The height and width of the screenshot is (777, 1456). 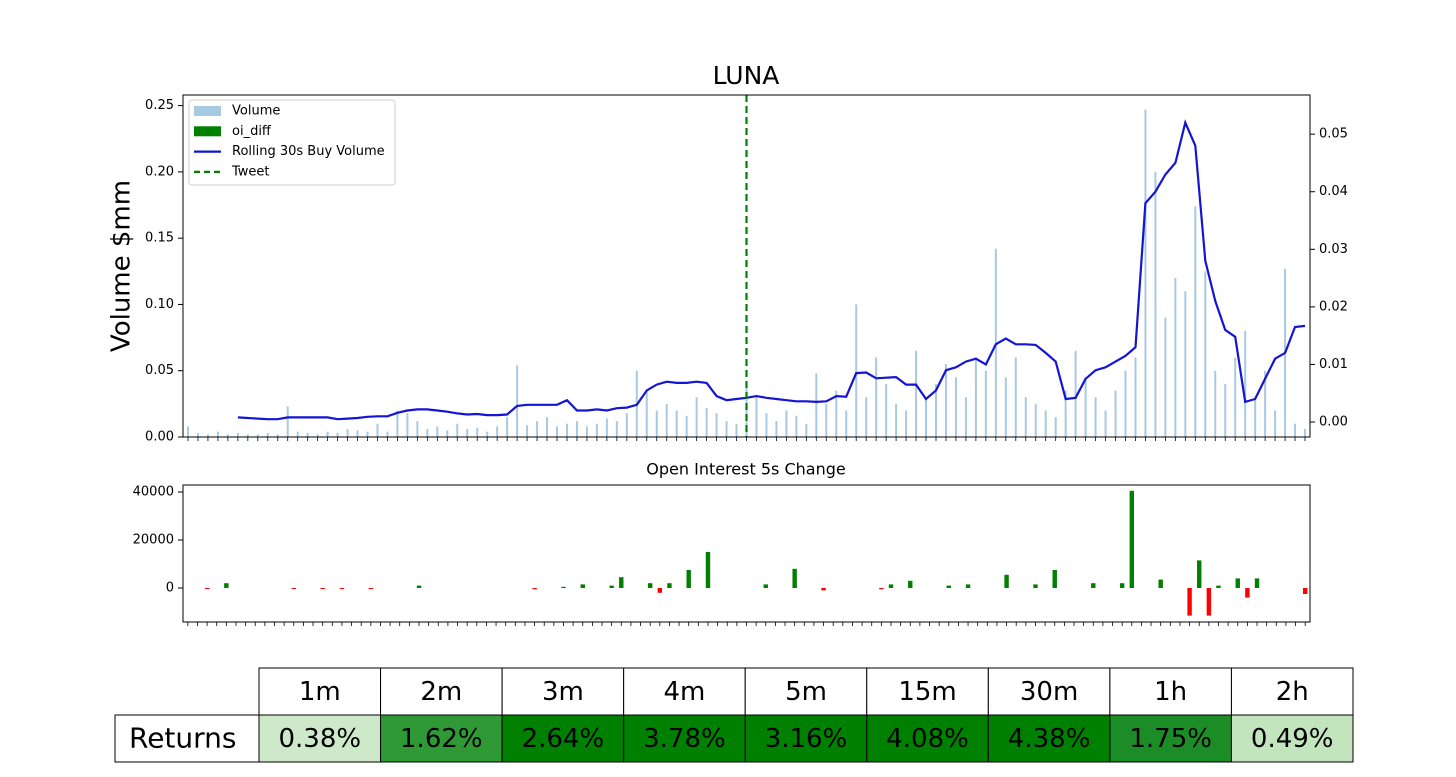 I want to click on y-tick-label: 40000, so click(x=153, y=492).